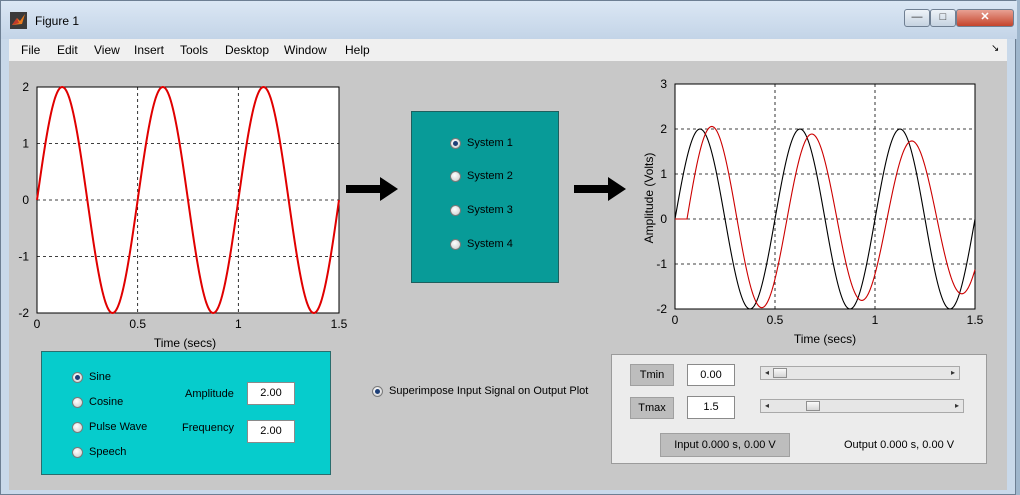  Describe the element at coordinates (57, 21) in the screenshot. I see `window-title: Figure 1` at that location.